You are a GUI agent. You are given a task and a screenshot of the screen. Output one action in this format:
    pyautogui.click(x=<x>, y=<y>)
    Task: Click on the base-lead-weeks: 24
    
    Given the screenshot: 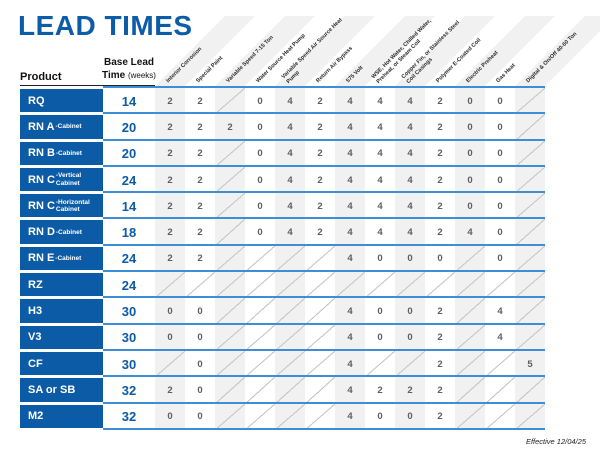 What is the action you would take?
    pyautogui.click(x=129, y=285)
    